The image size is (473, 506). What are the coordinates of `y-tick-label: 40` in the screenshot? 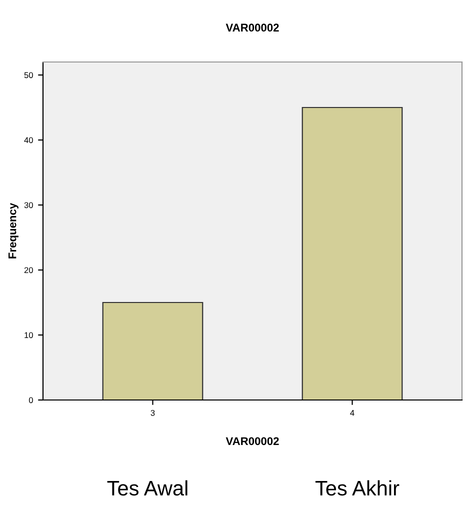 It's located at (28, 140).